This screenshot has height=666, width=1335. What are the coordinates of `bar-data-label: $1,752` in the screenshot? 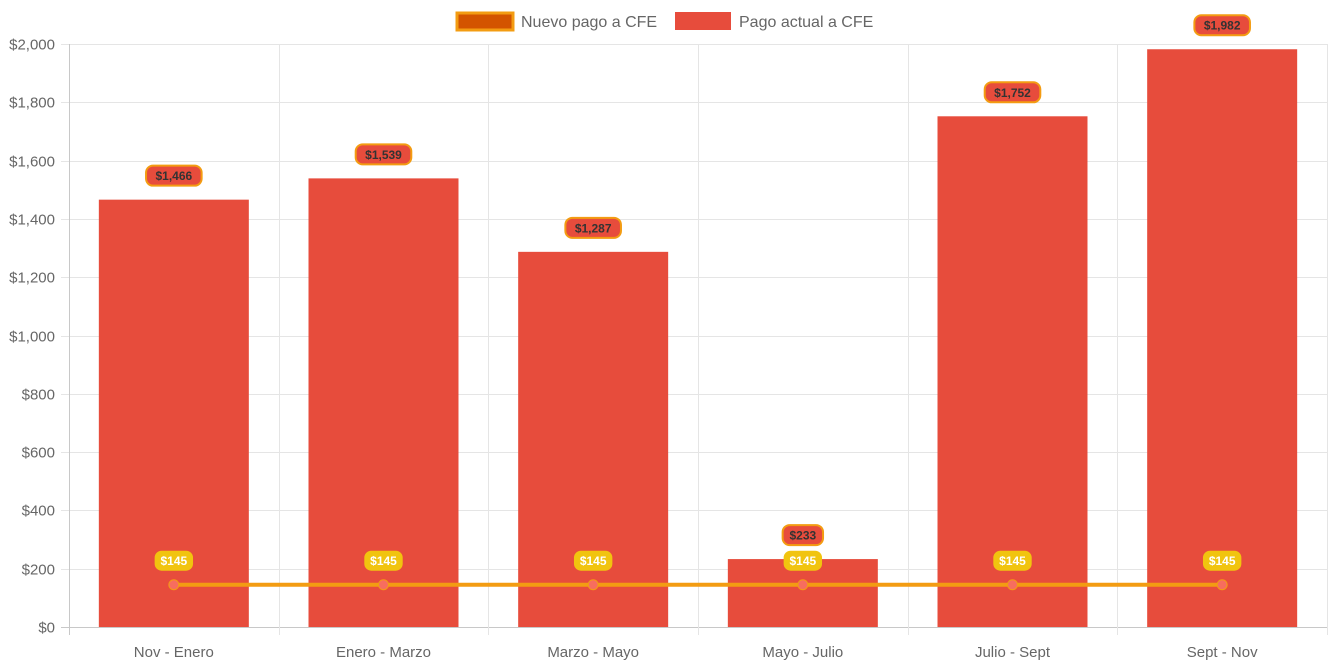 It's located at (1012, 92).